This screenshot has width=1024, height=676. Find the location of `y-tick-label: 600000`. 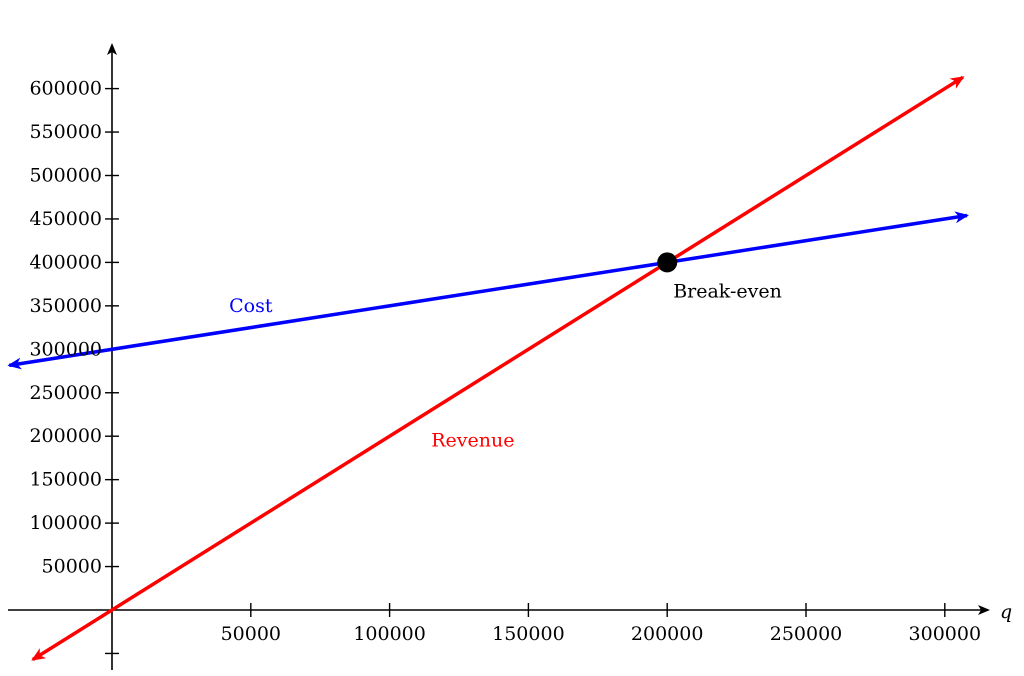

y-tick-label: 600000 is located at coordinates (65, 89).